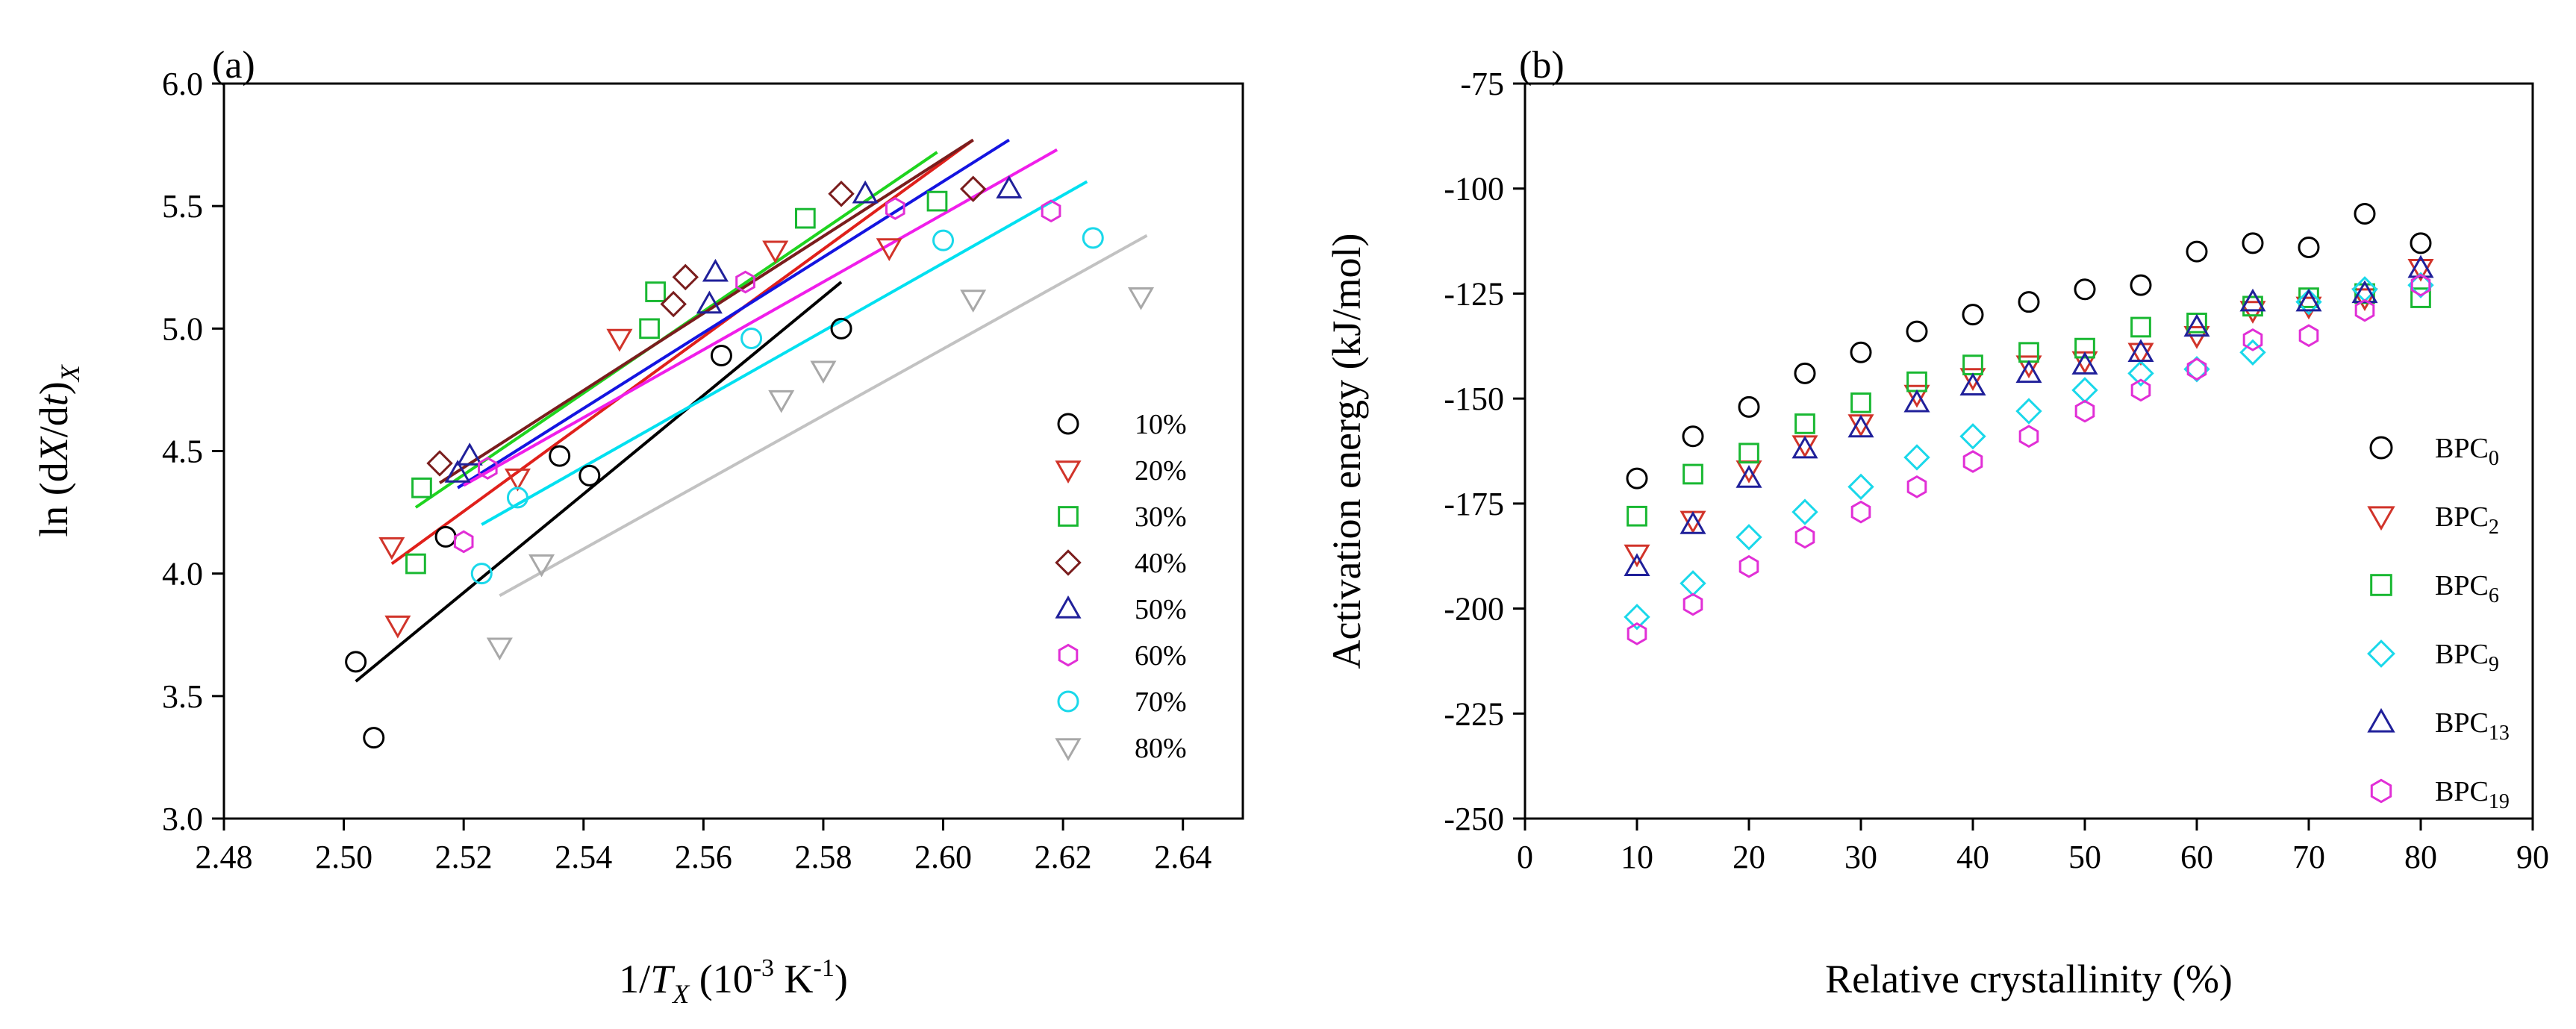 The image size is (2576, 1029). What do you see at coordinates (182, 84) in the screenshot?
I see `panel-a-y-tick-label: 6.0` at bounding box center [182, 84].